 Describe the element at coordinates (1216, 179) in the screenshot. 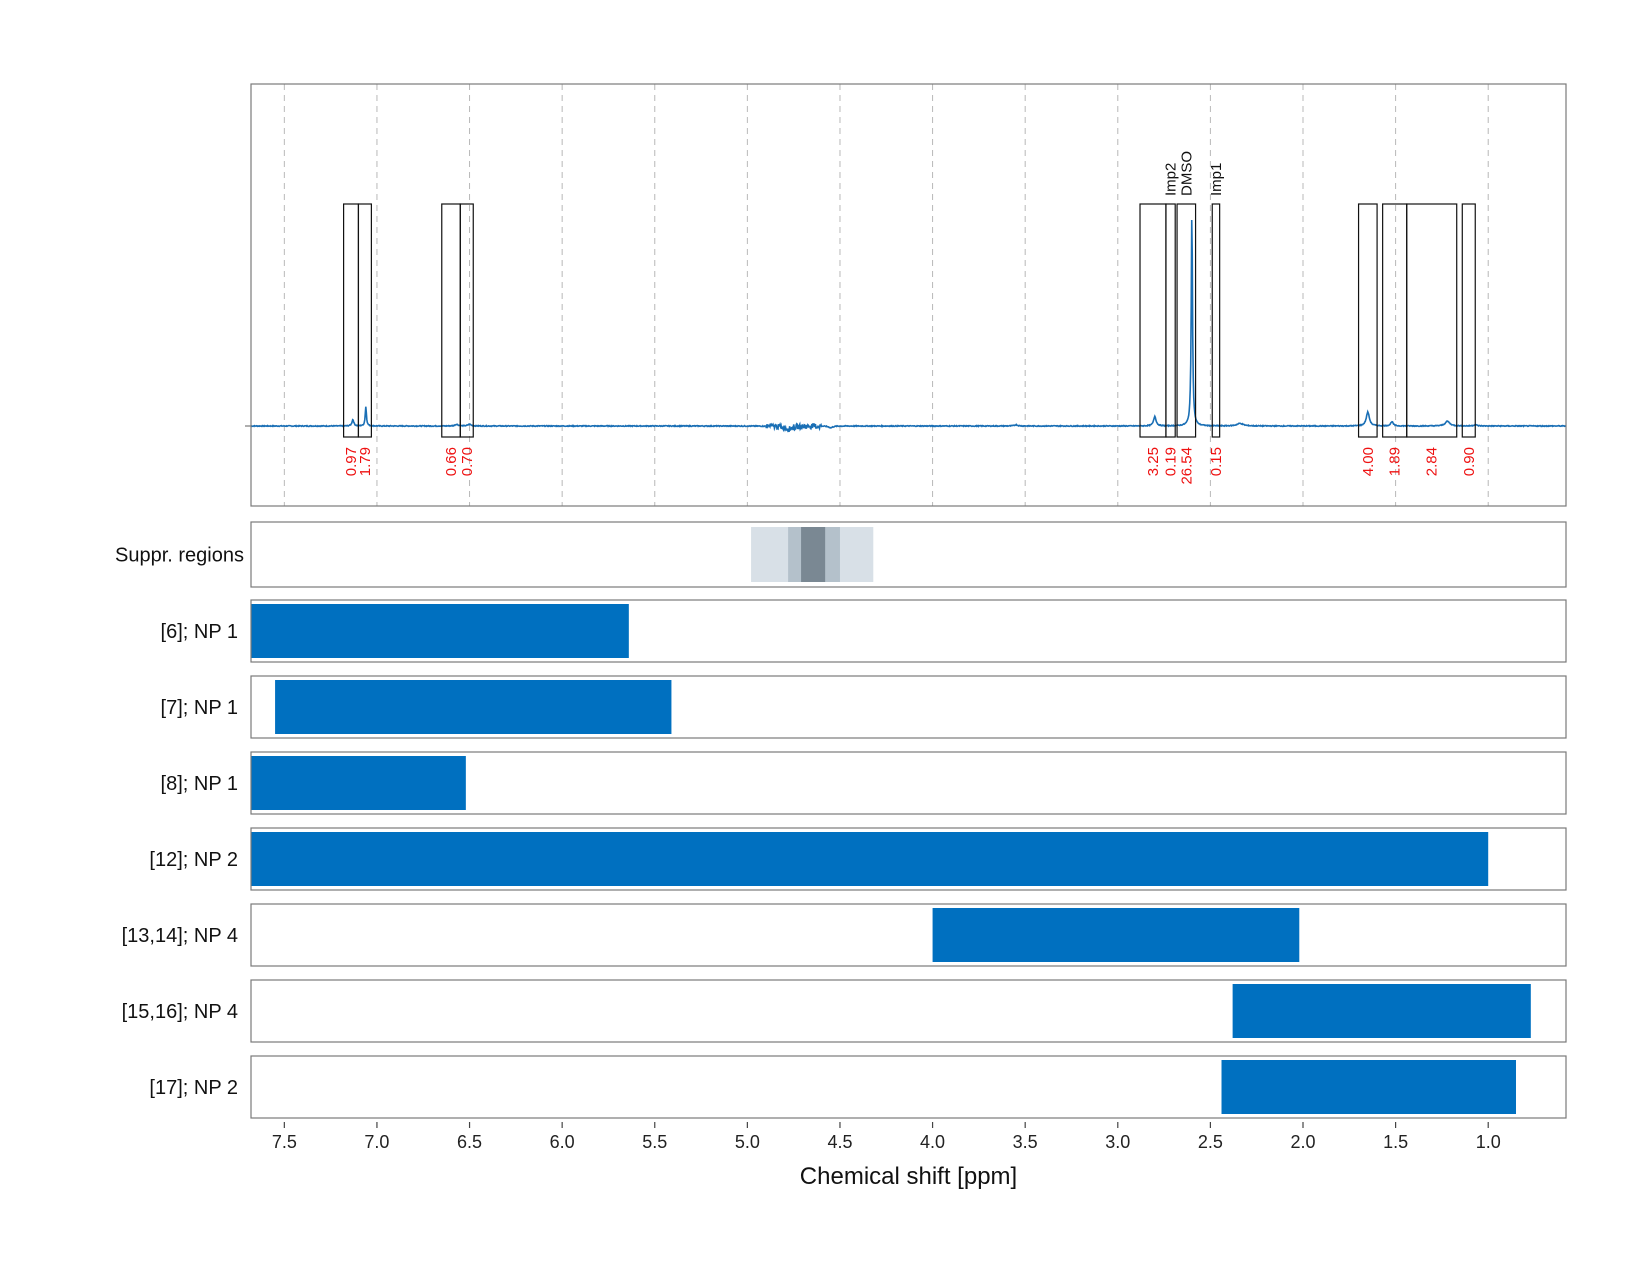

I see `region-name-label: Imp1` at that location.